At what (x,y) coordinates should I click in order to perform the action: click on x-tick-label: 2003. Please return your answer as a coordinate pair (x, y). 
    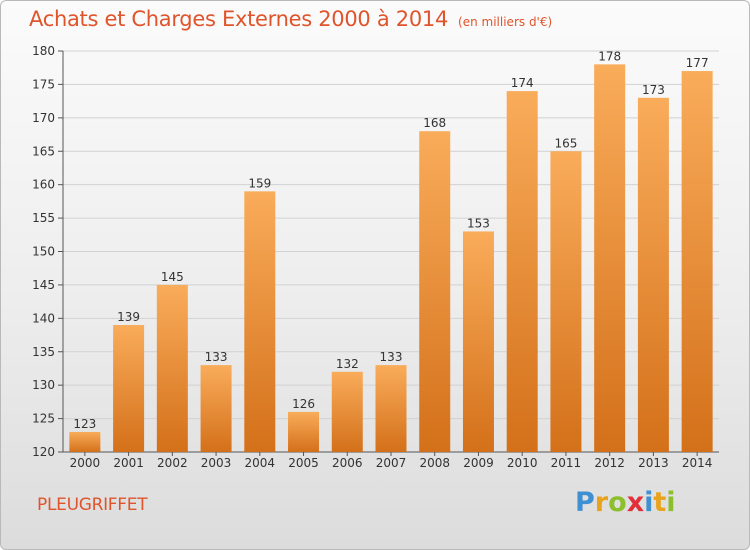
    Looking at the image, I should click on (216, 463).